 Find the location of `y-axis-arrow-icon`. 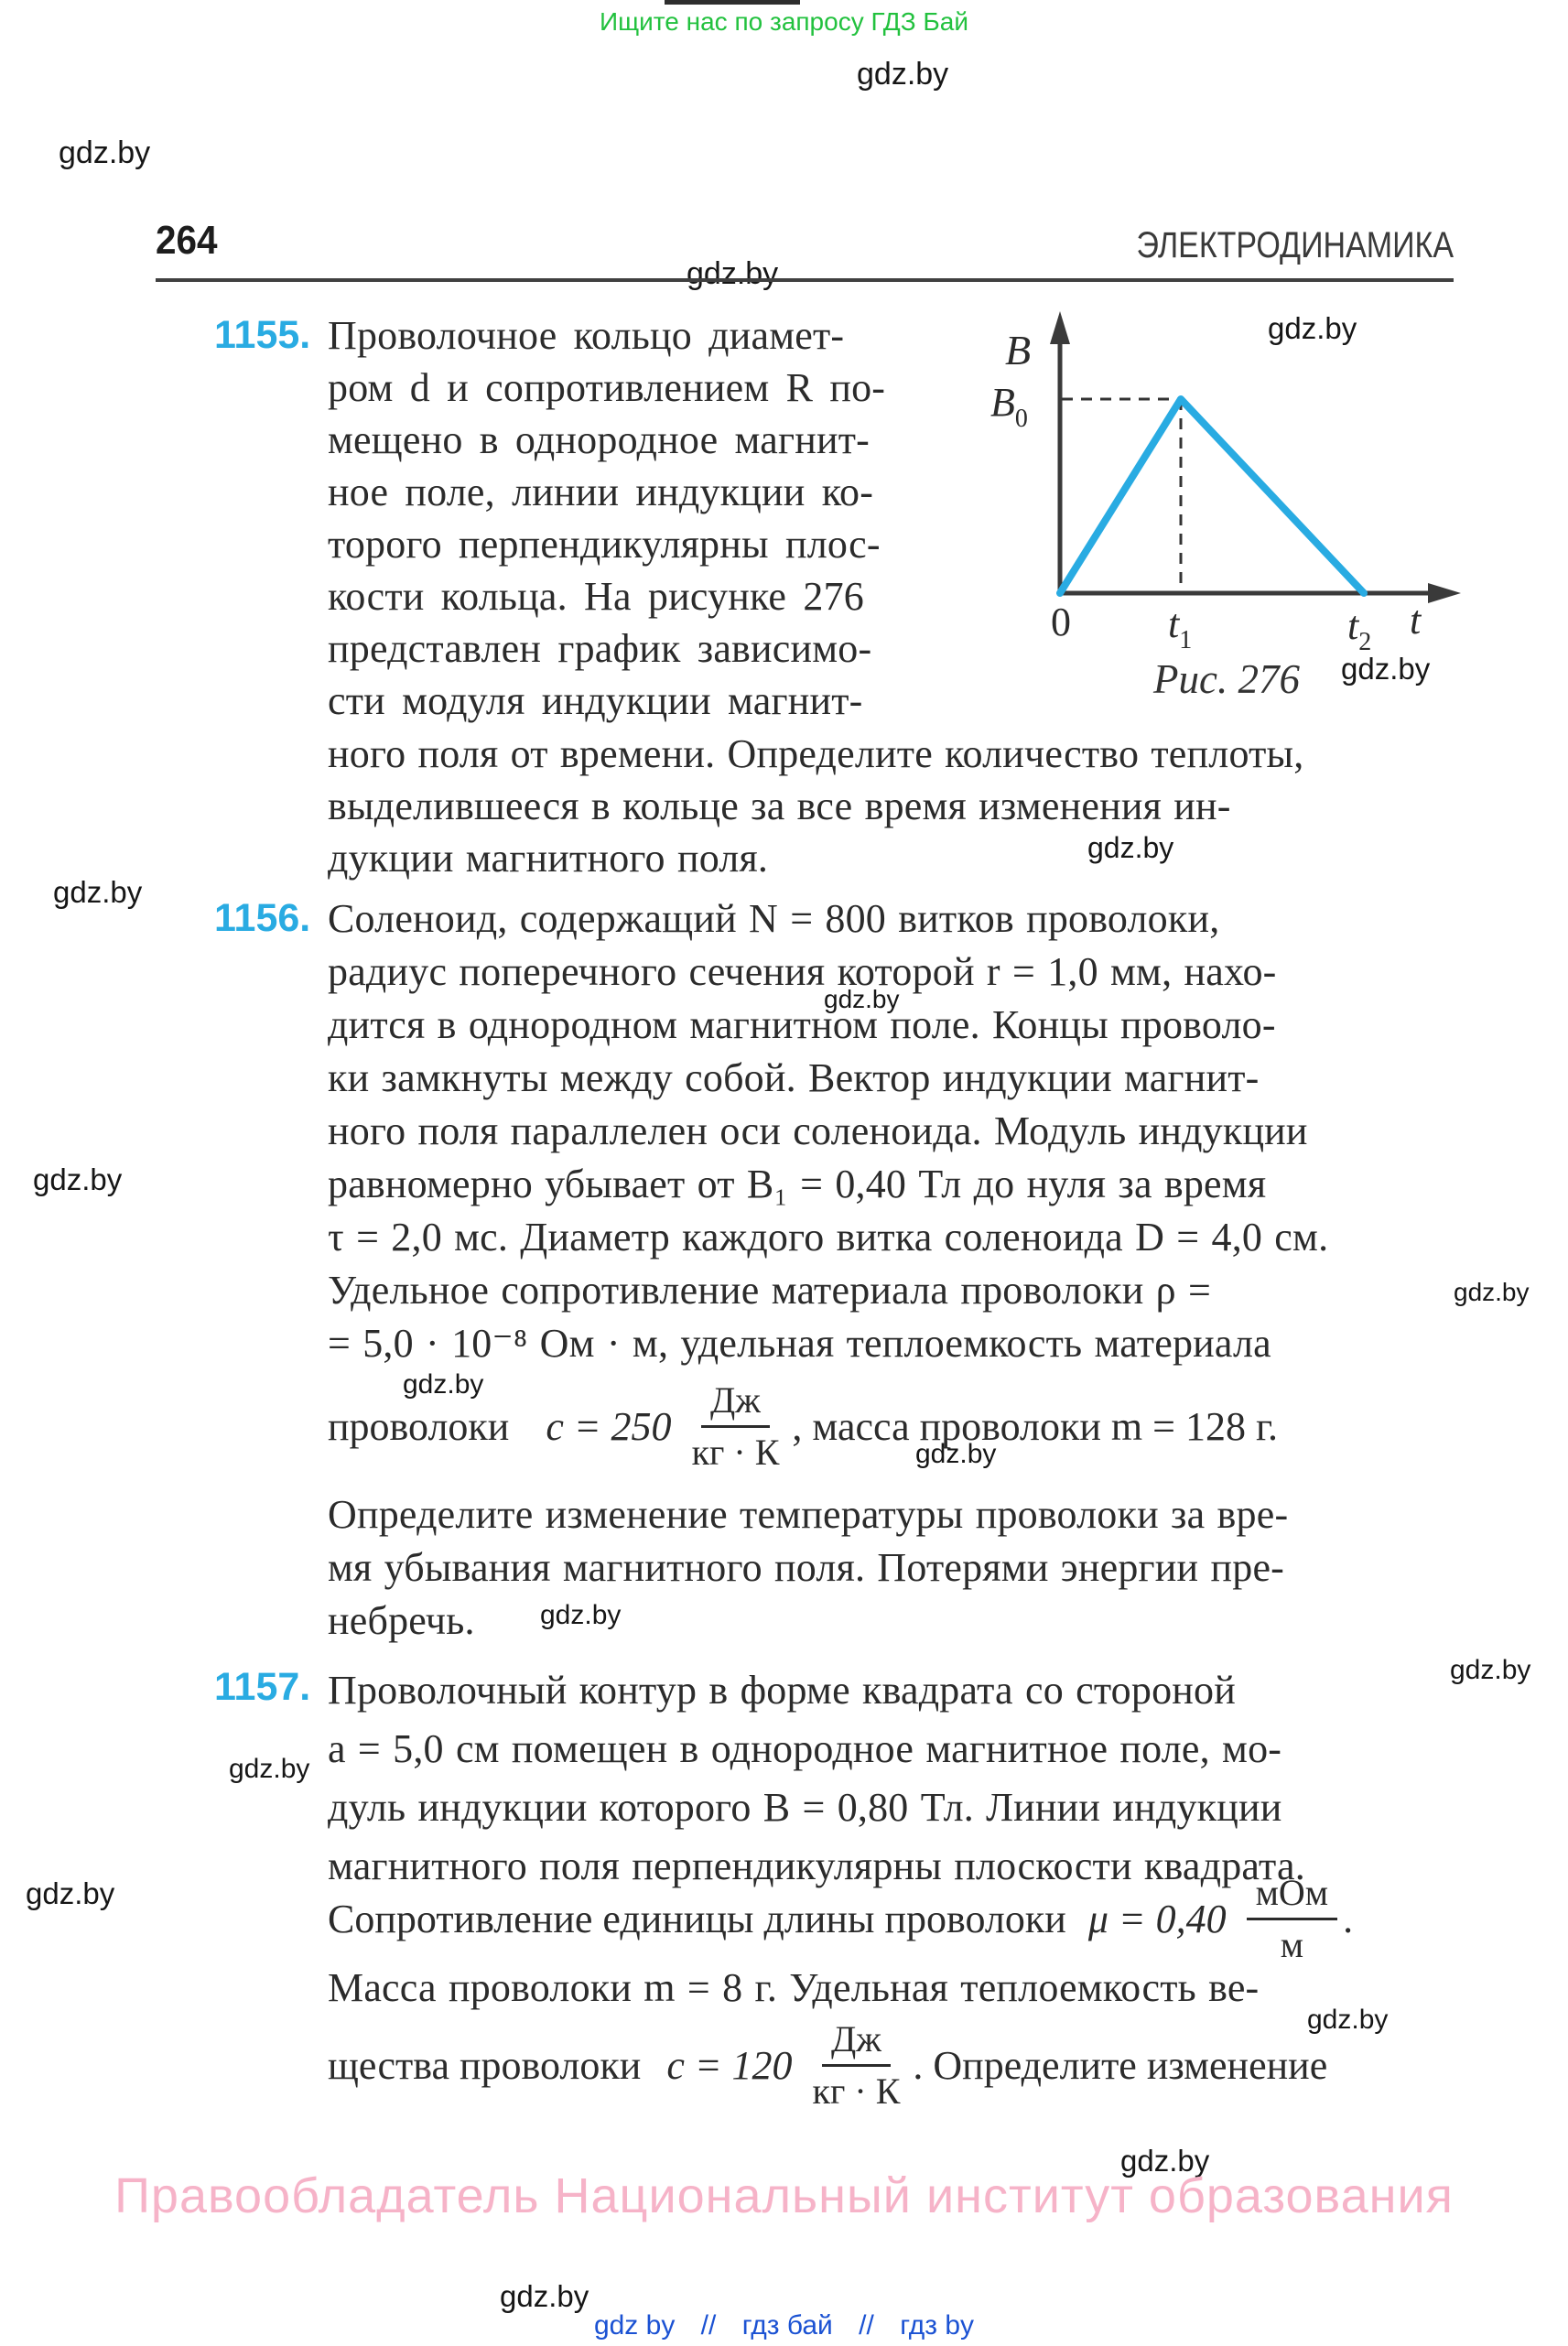

y-axis-arrow-icon is located at coordinates (1060, 327).